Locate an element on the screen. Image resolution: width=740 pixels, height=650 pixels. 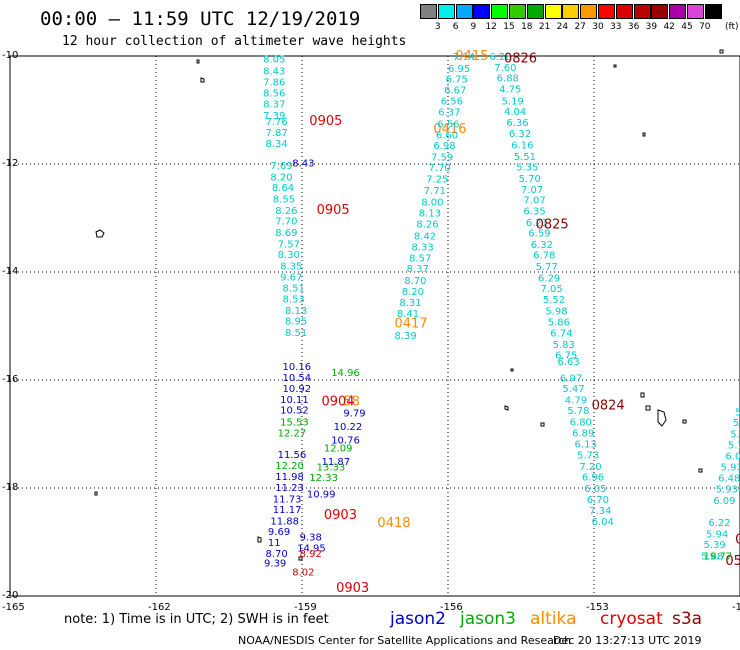
data-label-s3a: 7.20 is located at coordinates (590, 467).